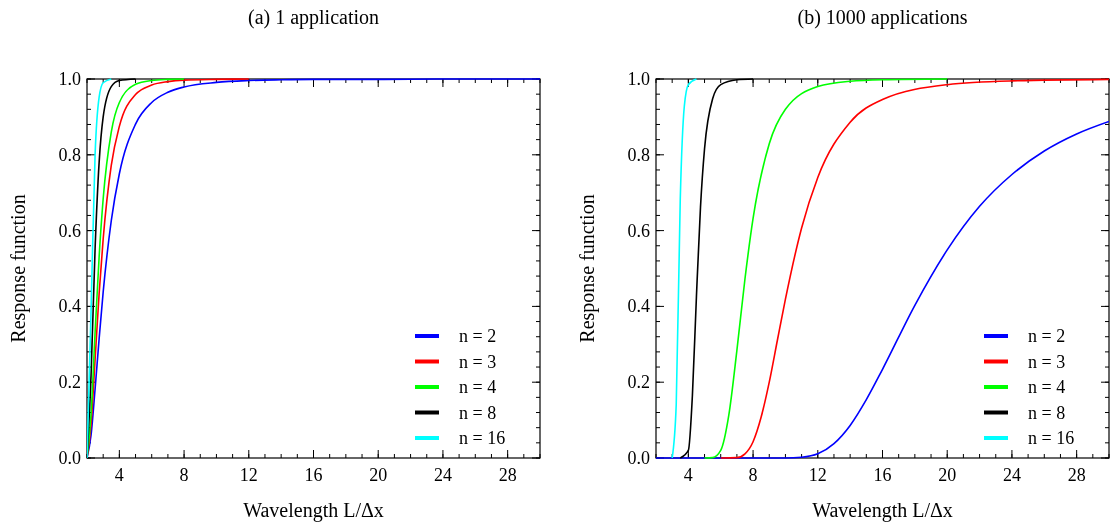 The image size is (1112, 522). Describe the element at coordinates (882, 17) in the screenshot. I see `chart-title: (b) 1000 applications` at that location.